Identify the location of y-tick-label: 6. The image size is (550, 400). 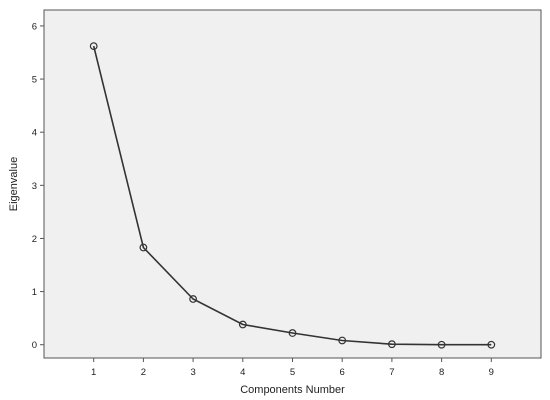
(34, 26).